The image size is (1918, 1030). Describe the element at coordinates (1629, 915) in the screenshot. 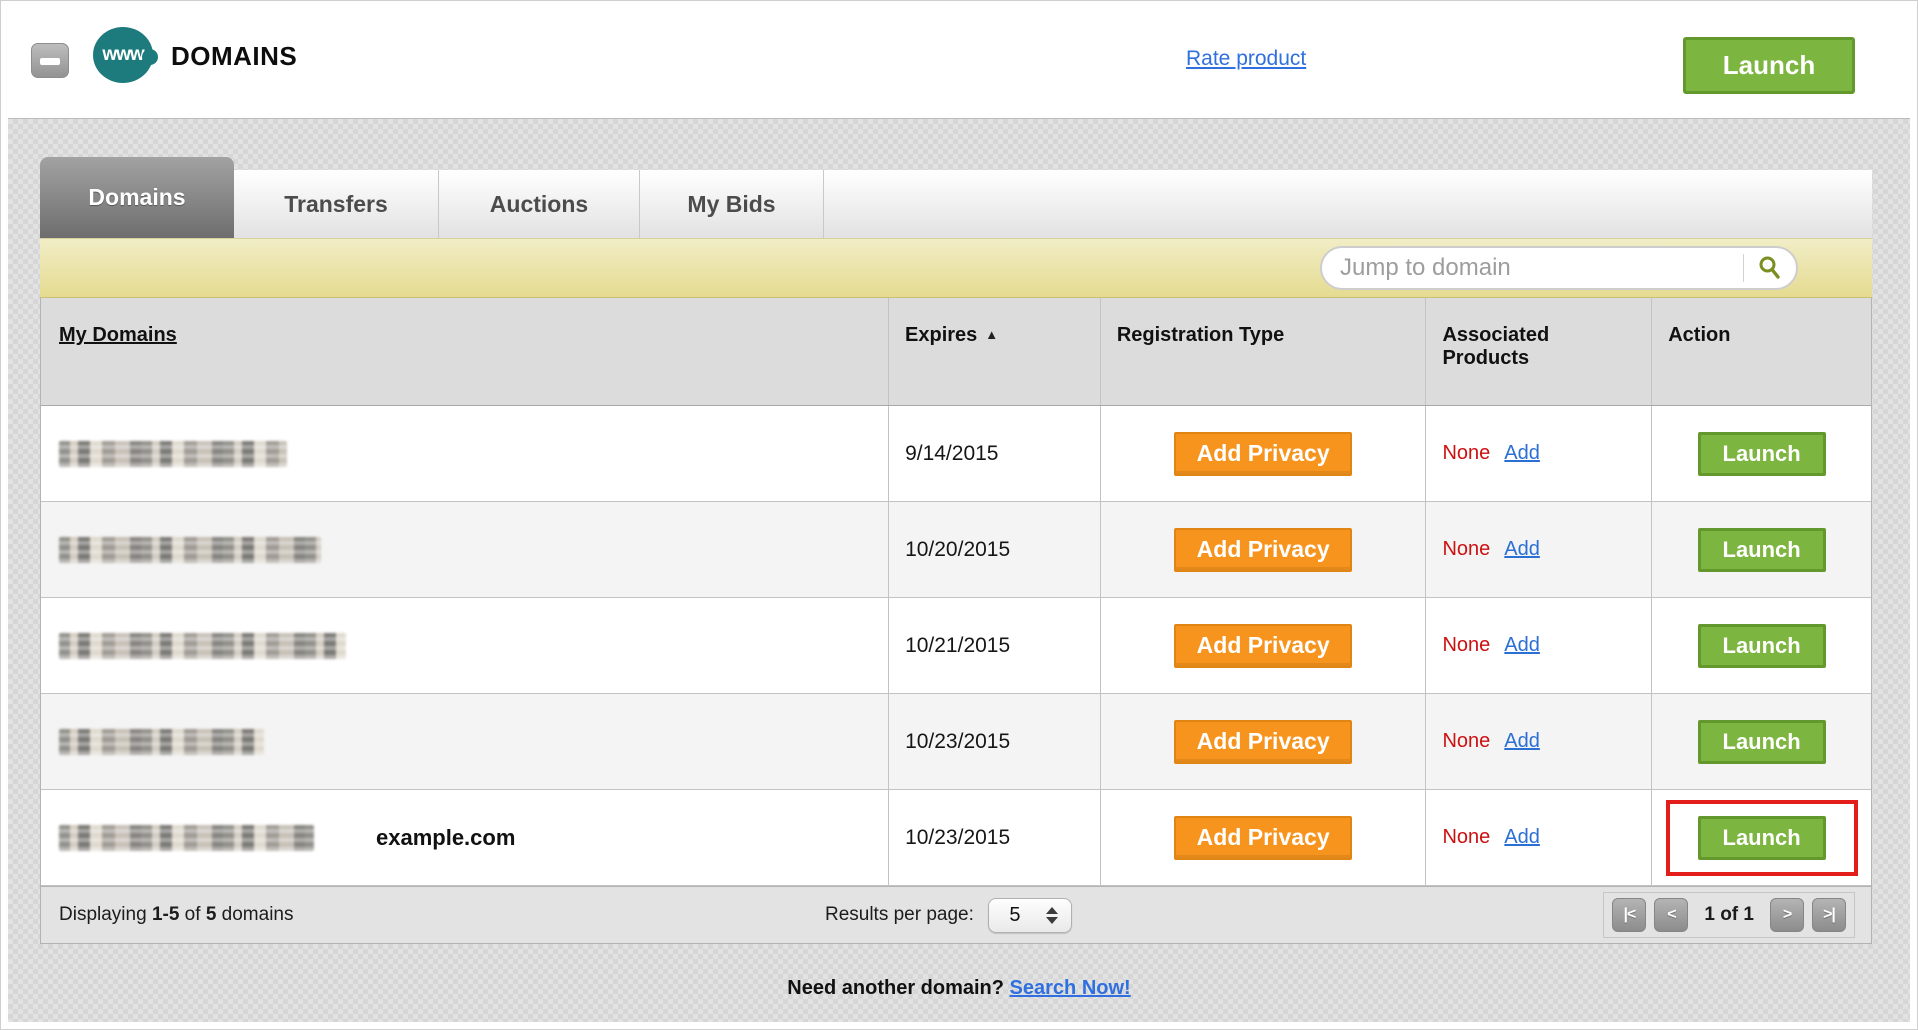

I see `first-page-button: |<` at that location.